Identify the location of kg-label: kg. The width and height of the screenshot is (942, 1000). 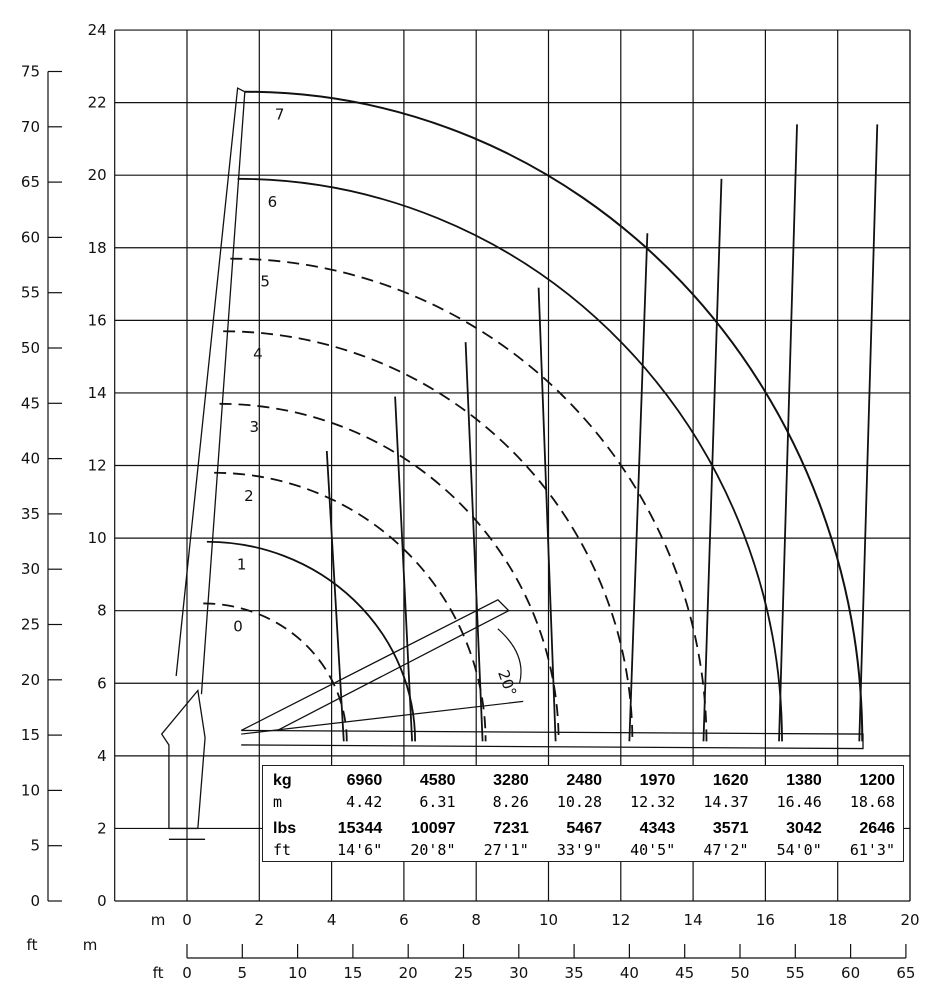
(282, 780).